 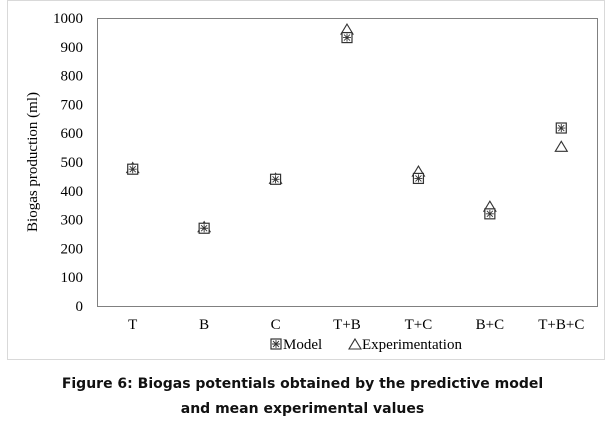 What do you see at coordinates (132, 325) in the screenshot?
I see `x-tick-label: T` at bounding box center [132, 325].